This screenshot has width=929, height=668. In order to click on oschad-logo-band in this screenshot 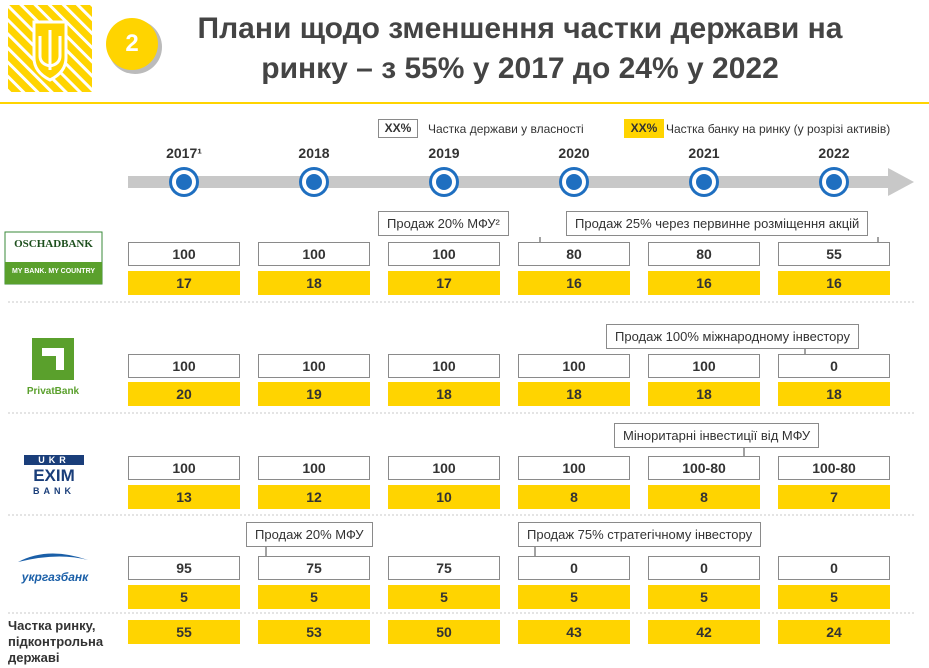, I will do `click(53, 273)`.